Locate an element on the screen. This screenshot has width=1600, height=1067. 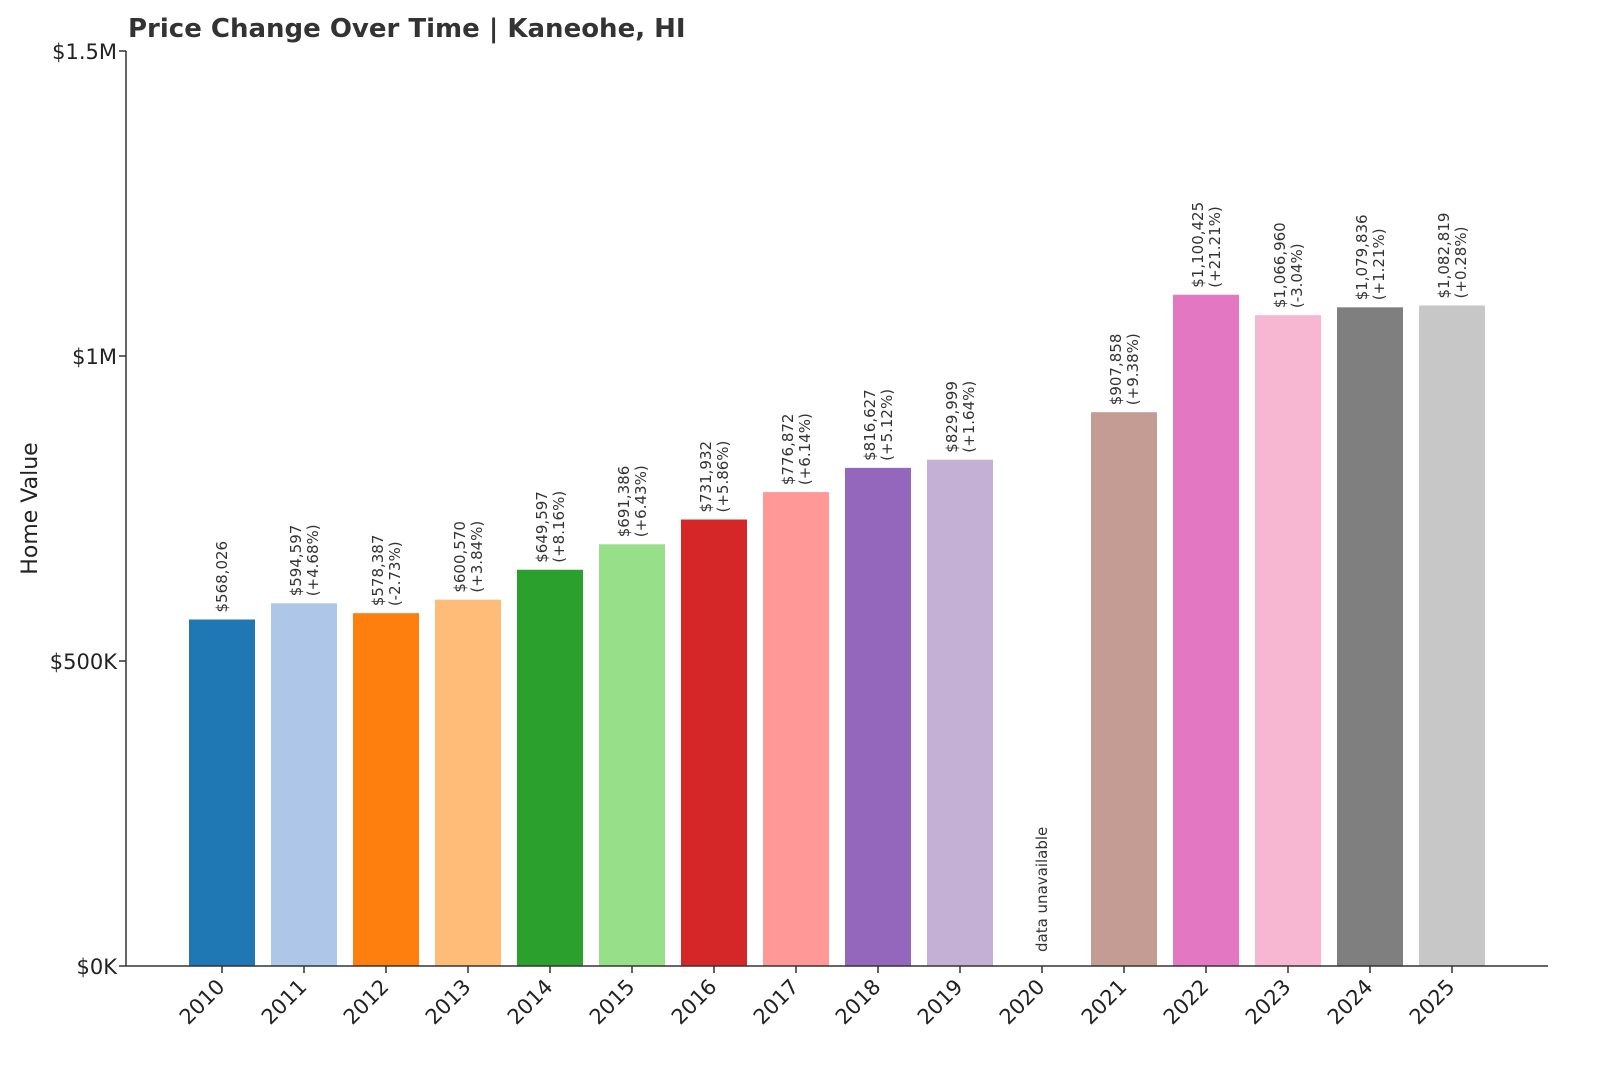
y-tick-label: $0K is located at coordinates (98, 967).